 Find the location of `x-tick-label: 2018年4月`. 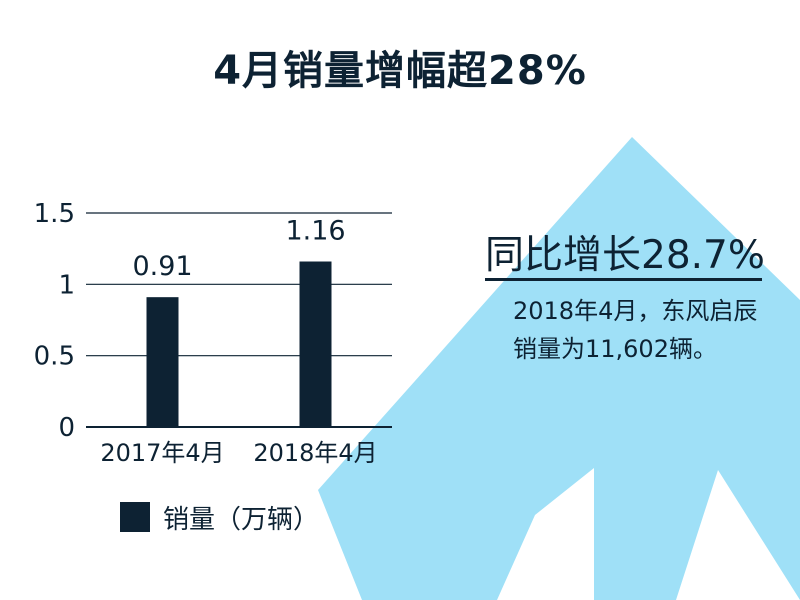

x-tick-label: 2018年4月 is located at coordinates (315, 453).